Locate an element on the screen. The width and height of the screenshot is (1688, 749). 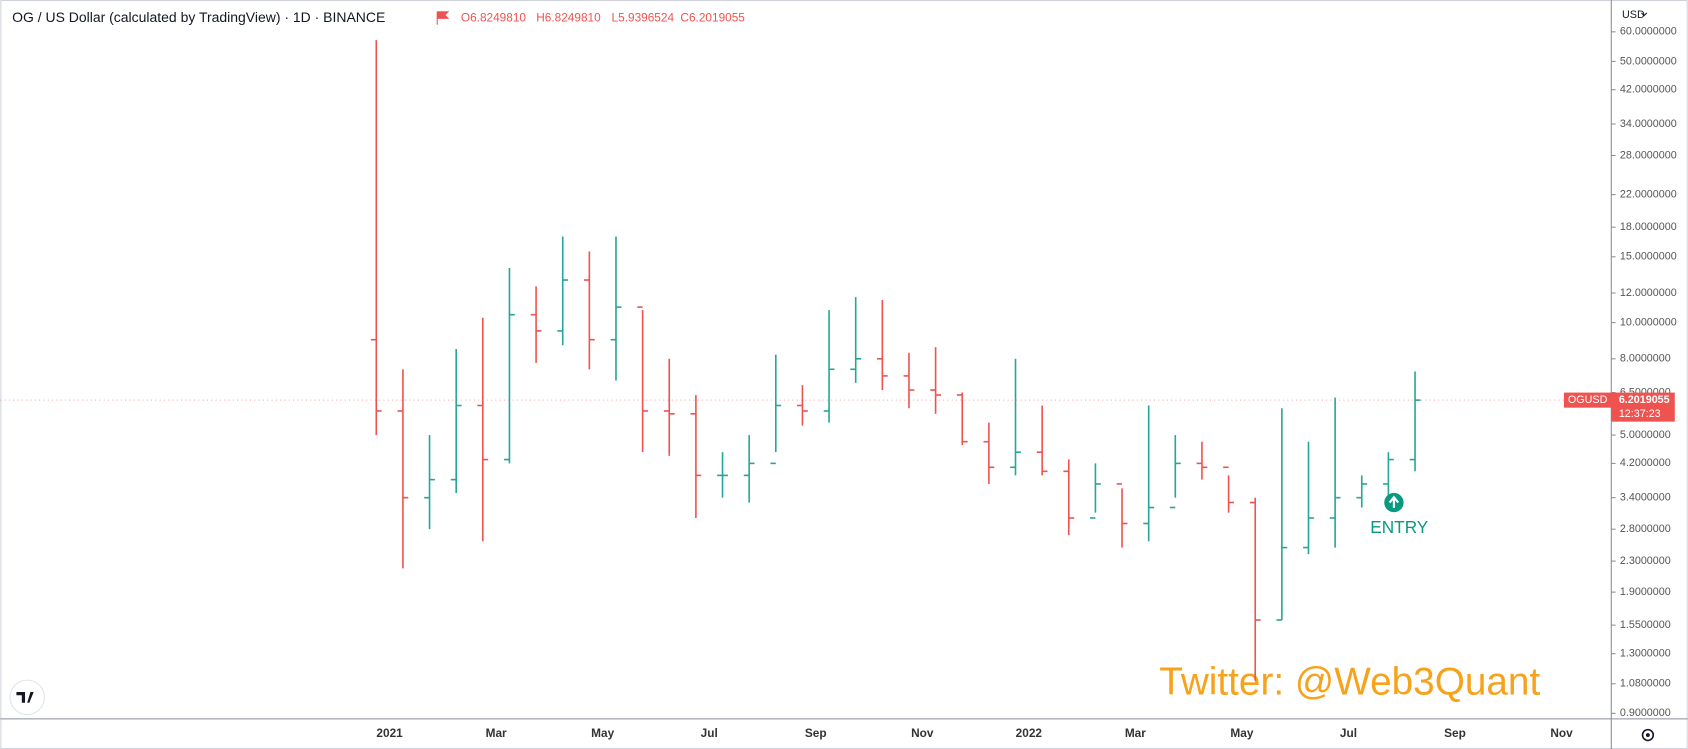
ohlc-value: O6.8249810 is located at coordinates (494, 17).